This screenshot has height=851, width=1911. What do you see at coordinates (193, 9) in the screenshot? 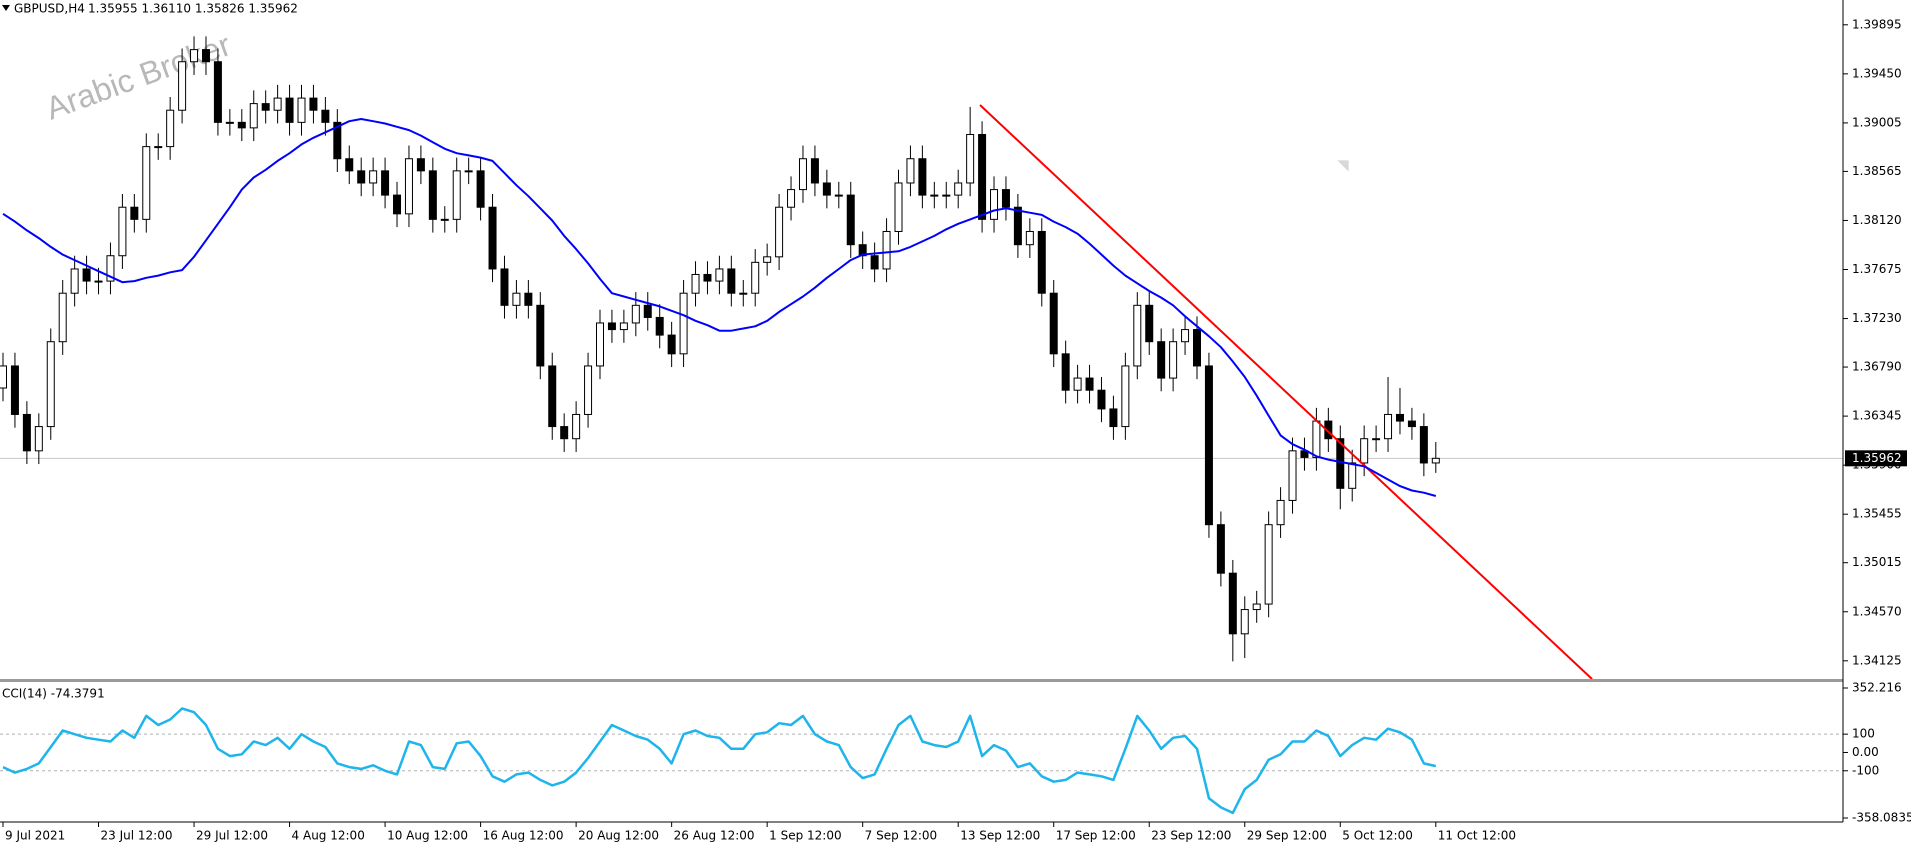
I see `ohlc-label: 1.35955 1.36110 1.35826 1.35962` at bounding box center [193, 9].